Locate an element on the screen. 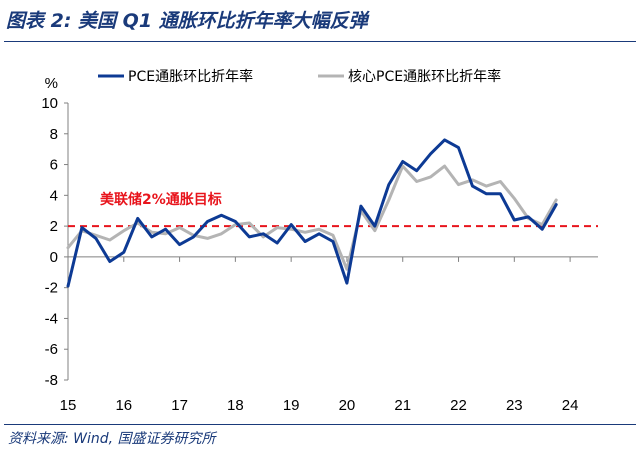 Image resolution: width=640 pixels, height=454 pixels. target-annotation: 美联储2%通胀目标 is located at coordinates (161, 199).